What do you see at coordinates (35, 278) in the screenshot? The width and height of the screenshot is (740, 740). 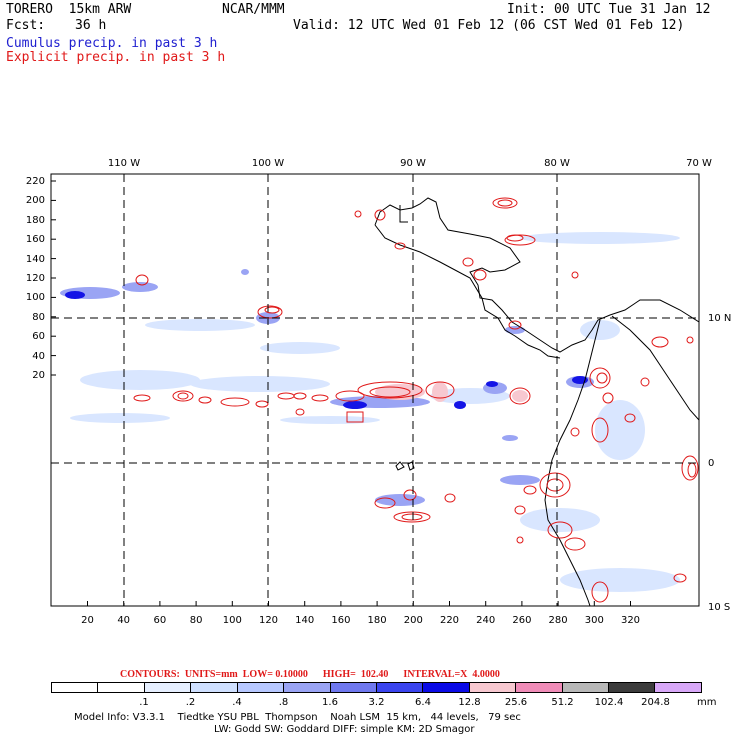 I see `y-axis-label: 120` at bounding box center [35, 278].